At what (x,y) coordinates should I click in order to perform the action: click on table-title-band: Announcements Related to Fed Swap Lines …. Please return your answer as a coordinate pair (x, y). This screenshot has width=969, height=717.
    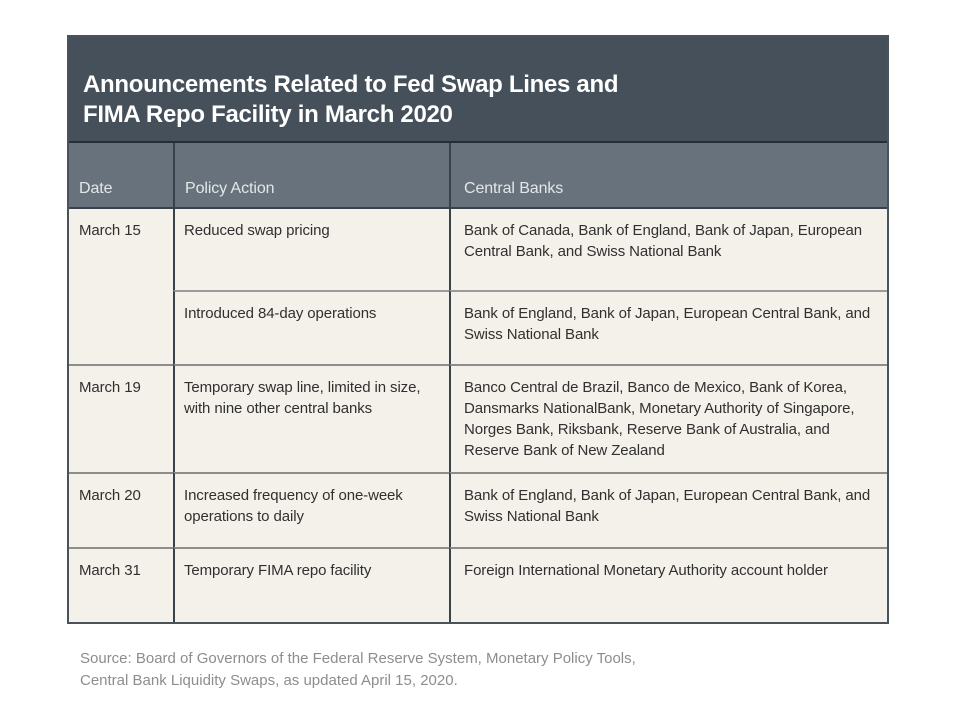
    Looking at the image, I should click on (478, 90).